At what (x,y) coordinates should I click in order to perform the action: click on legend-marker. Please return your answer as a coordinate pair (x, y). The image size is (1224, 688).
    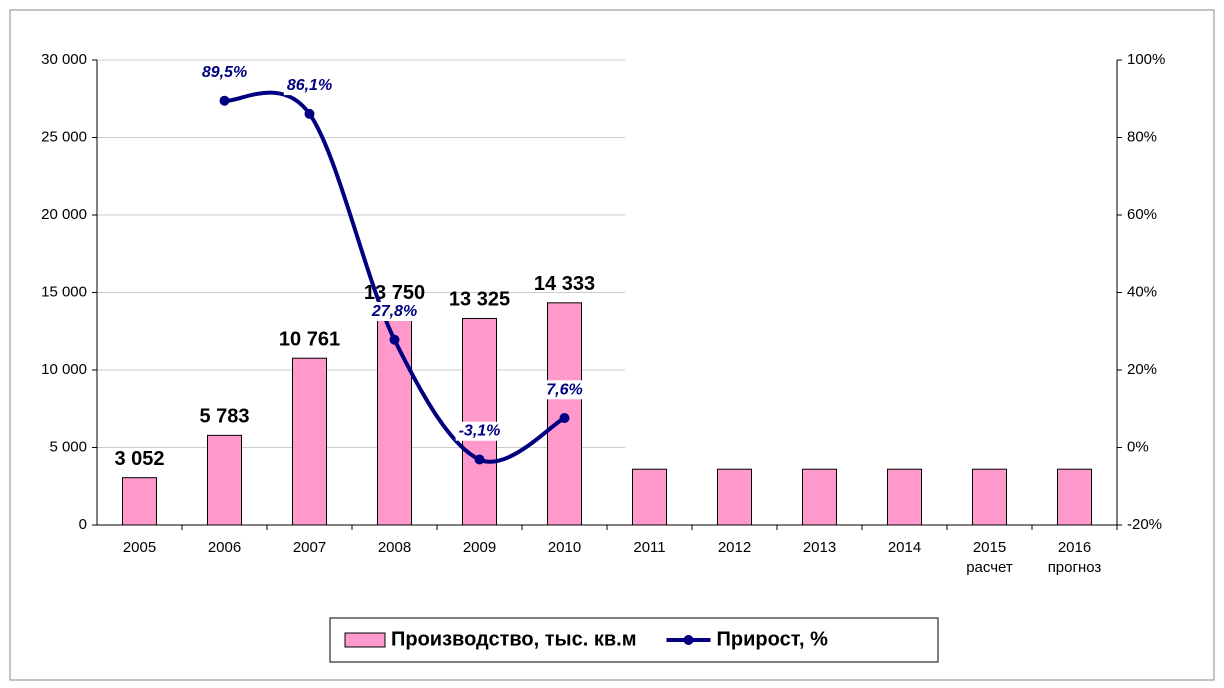
    Looking at the image, I should click on (688, 640).